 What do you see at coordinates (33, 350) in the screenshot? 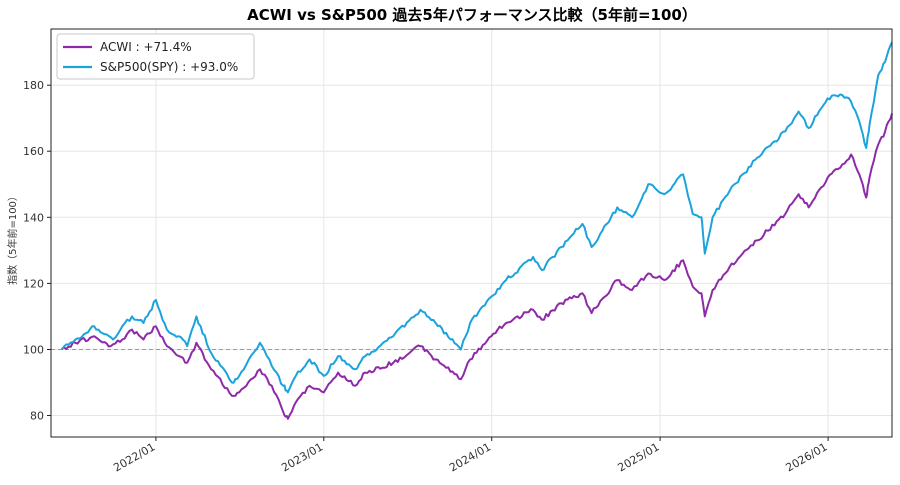
I see `y-tick-label: 100` at bounding box center [33, 350].